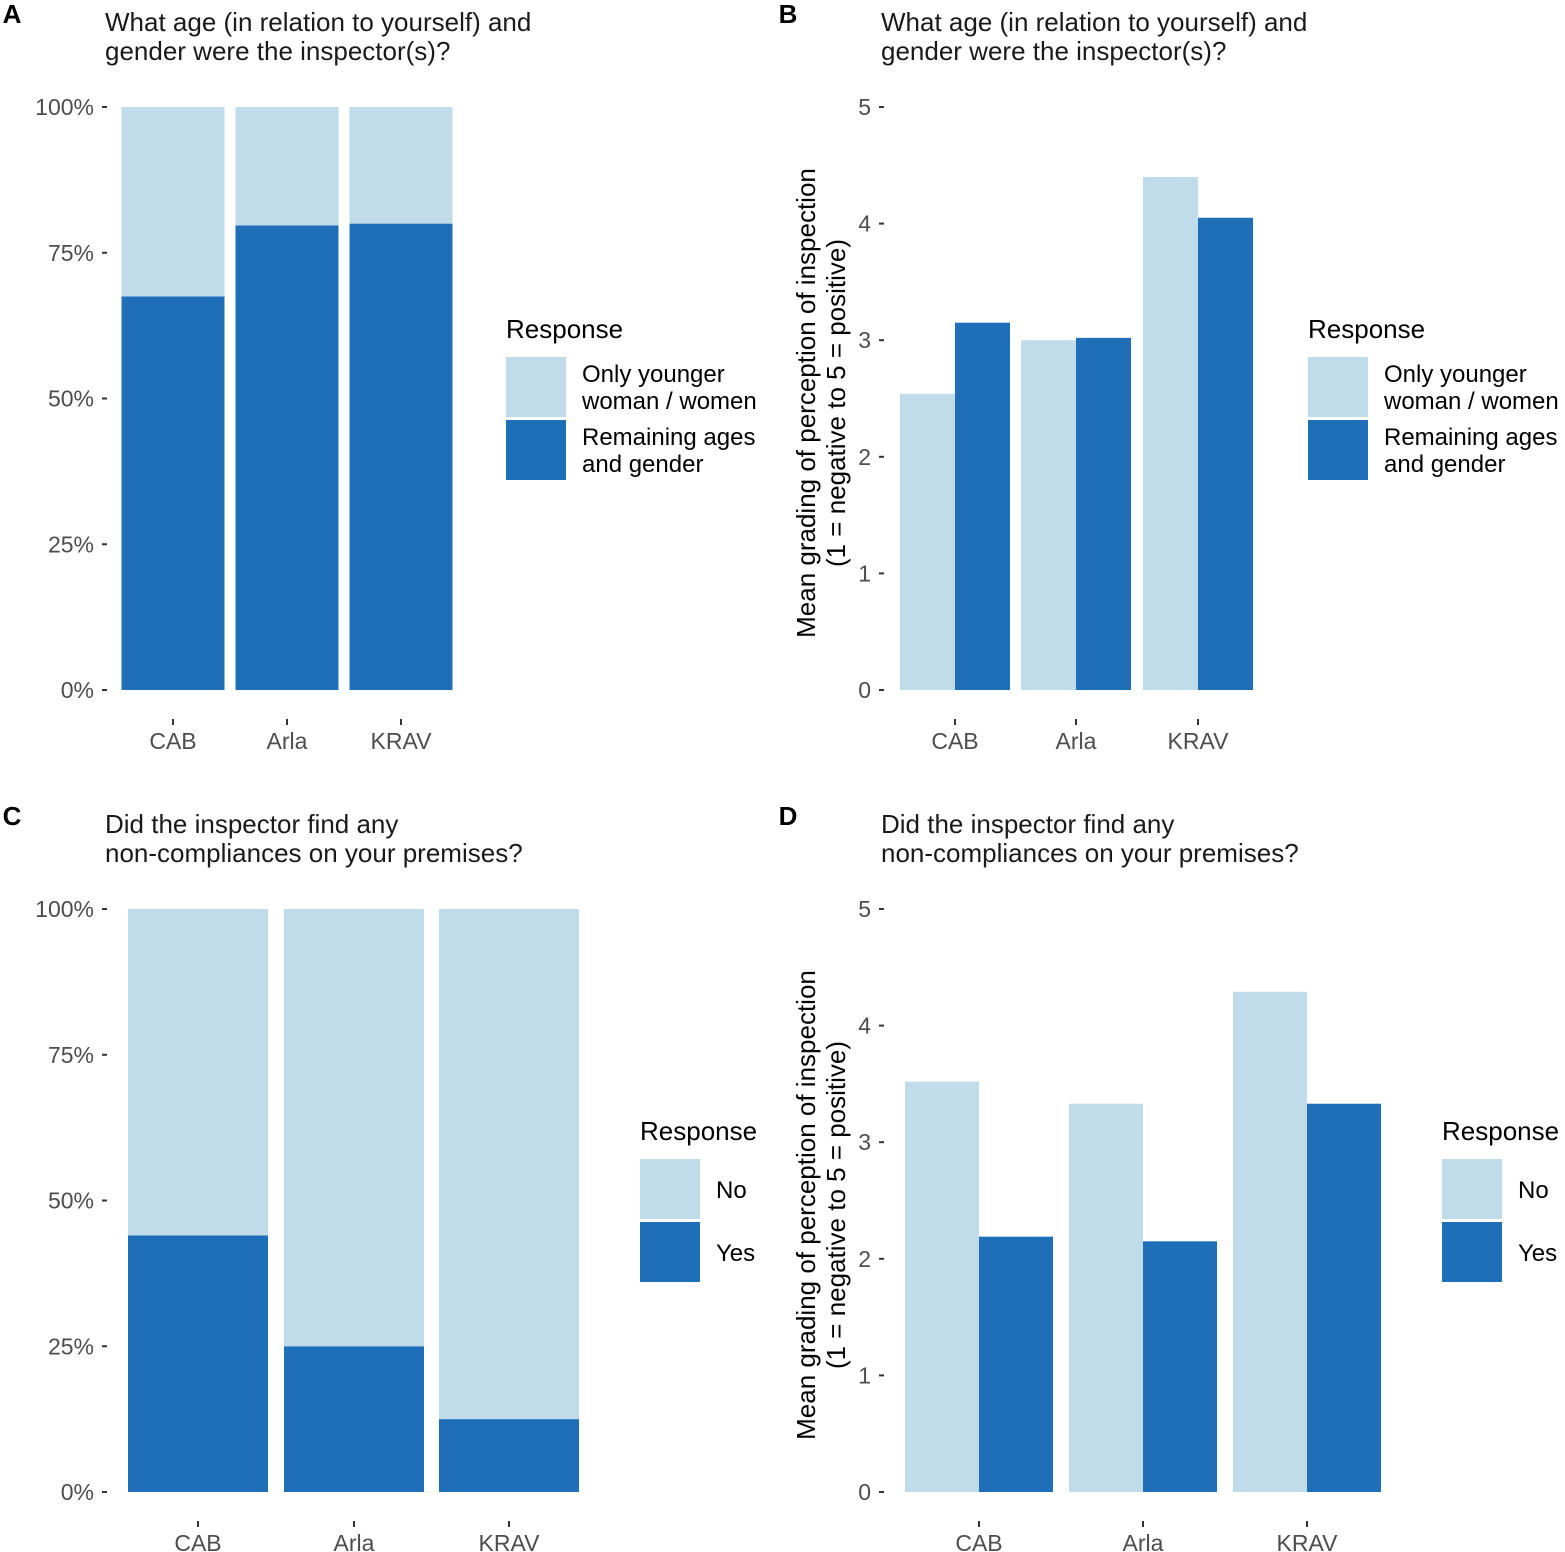 The width and height of the screenshot is (1565, 1552). I want to click on panel-letter: A, so click(12, 14).